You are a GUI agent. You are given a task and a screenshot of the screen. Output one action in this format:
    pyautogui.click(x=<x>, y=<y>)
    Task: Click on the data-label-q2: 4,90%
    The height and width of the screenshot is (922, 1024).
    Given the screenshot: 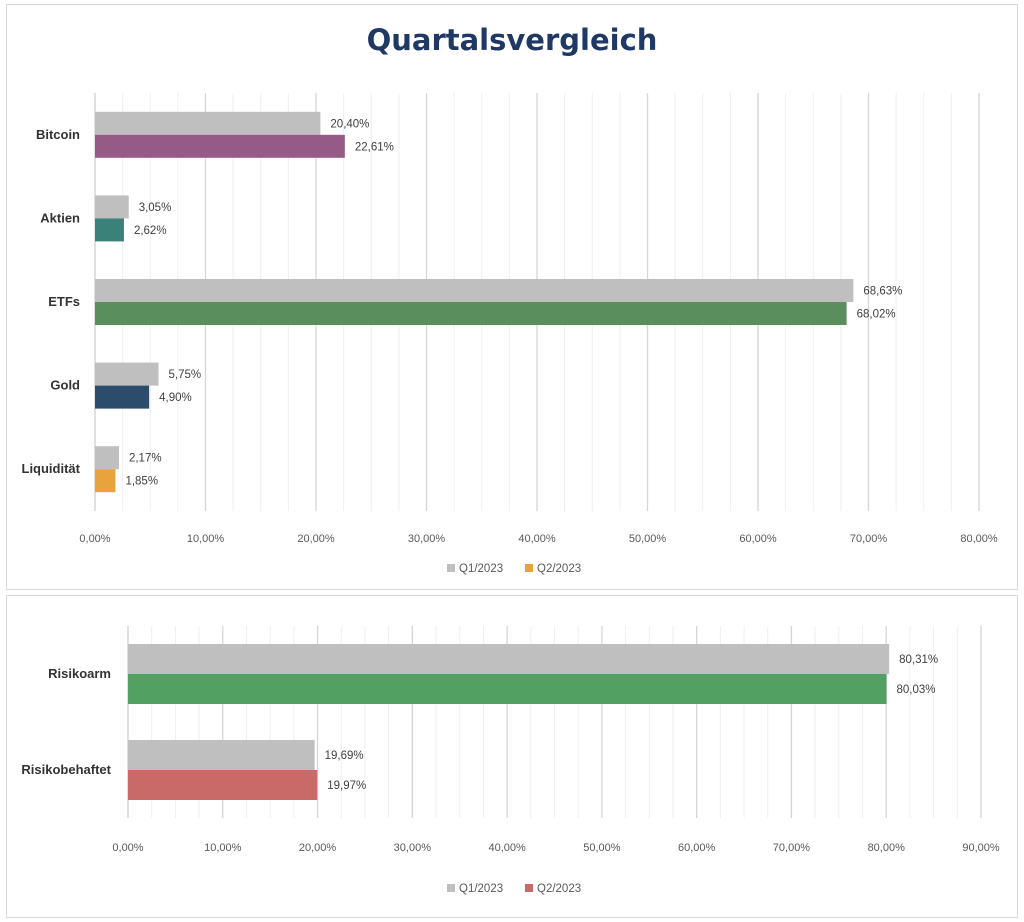 What is the action you would take?
    pyautogui.click(x=175, y=398)
    